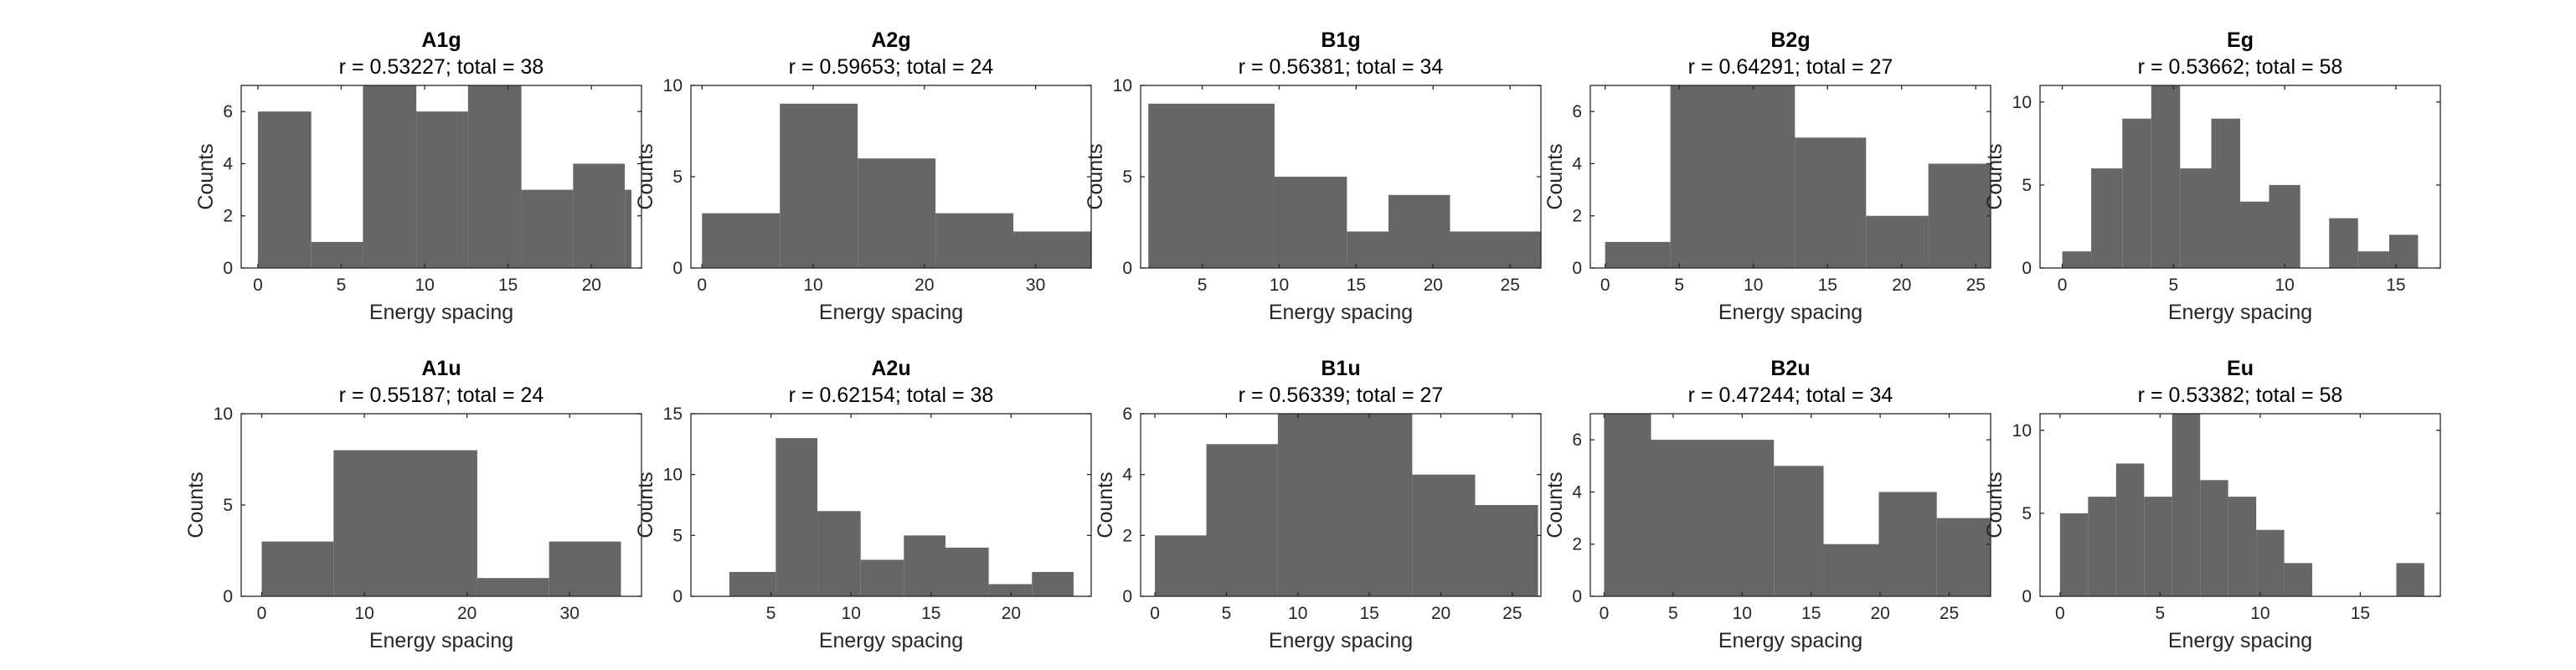 This screenshot has height=670, width=2576. I want to click on subplot-title: B2u, so click(1790, 368).